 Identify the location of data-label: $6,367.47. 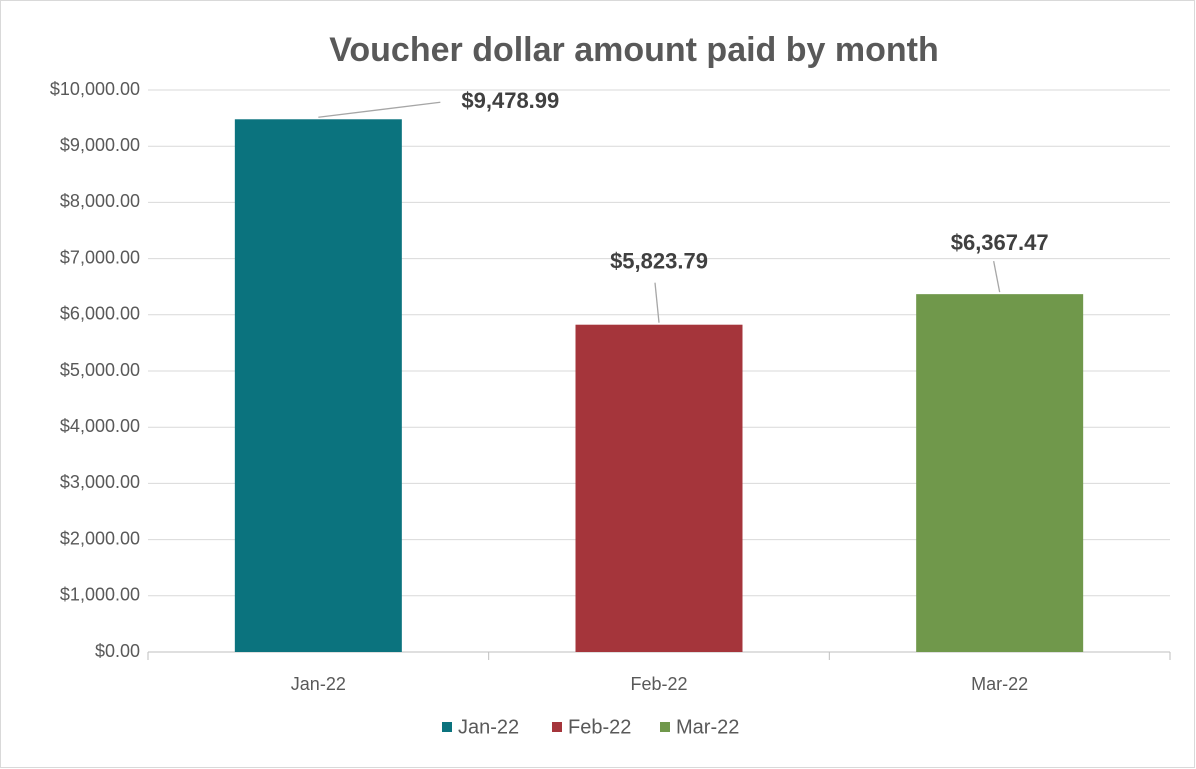
(1000, 242).